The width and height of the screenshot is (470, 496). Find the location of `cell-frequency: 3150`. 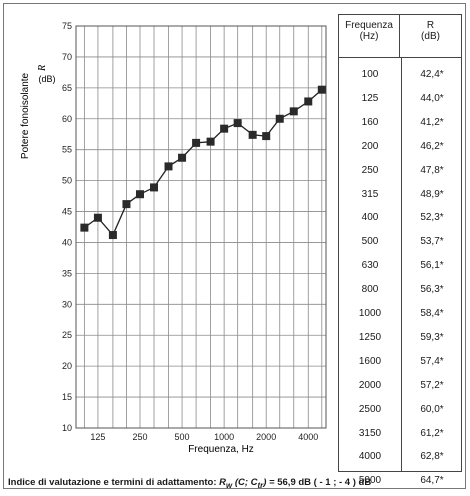

cell-frequency: 3150 is located at coordinates (370, 433).